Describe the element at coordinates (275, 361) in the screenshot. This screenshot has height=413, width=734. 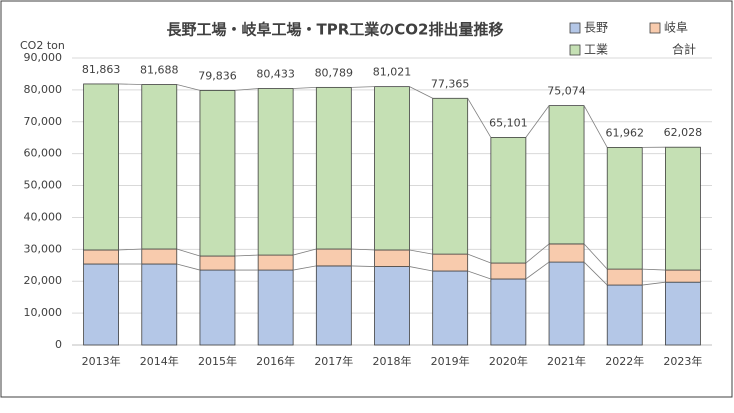
I see `x-tick-label: 2016年` at that location.